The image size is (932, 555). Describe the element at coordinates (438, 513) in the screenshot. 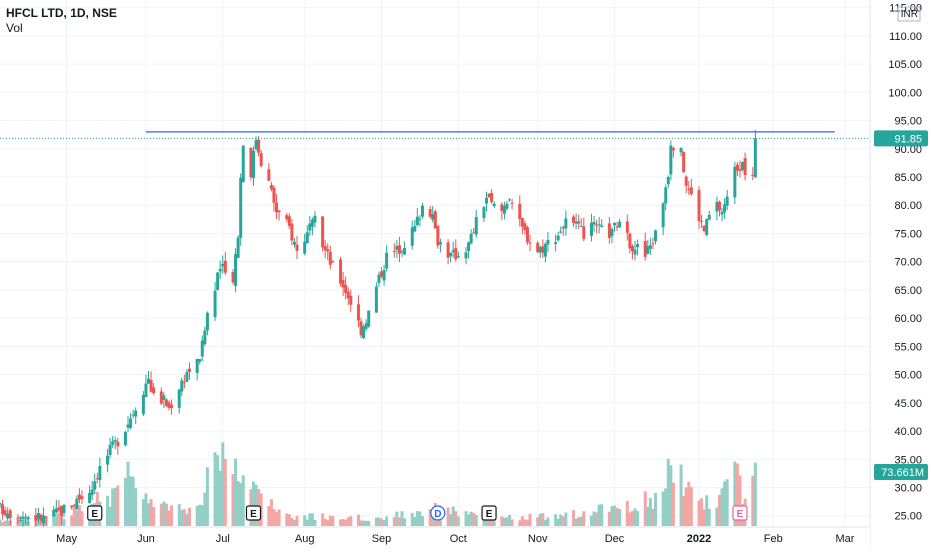

I see `dividend-marker: D` at that location.